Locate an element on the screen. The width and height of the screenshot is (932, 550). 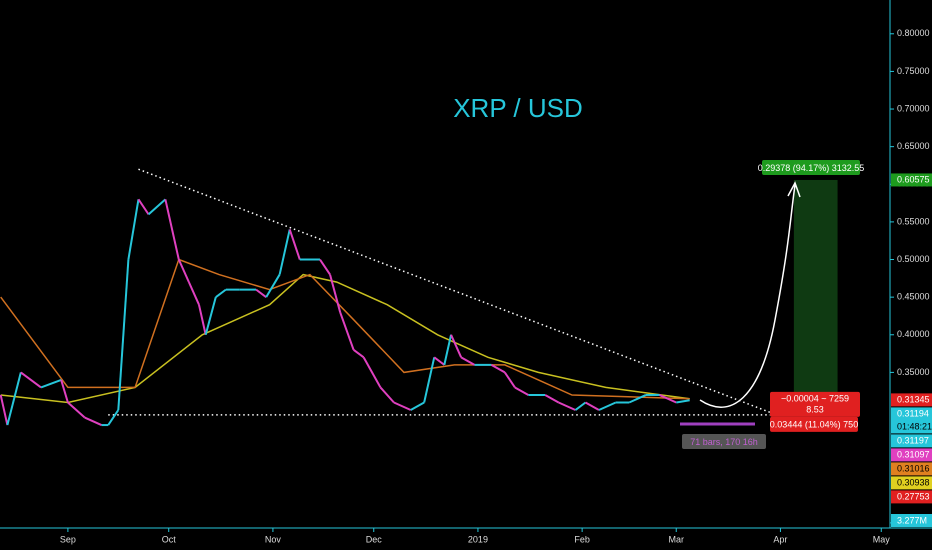
y-tick-label: 0.55000 is located at coordinates (913, 221).